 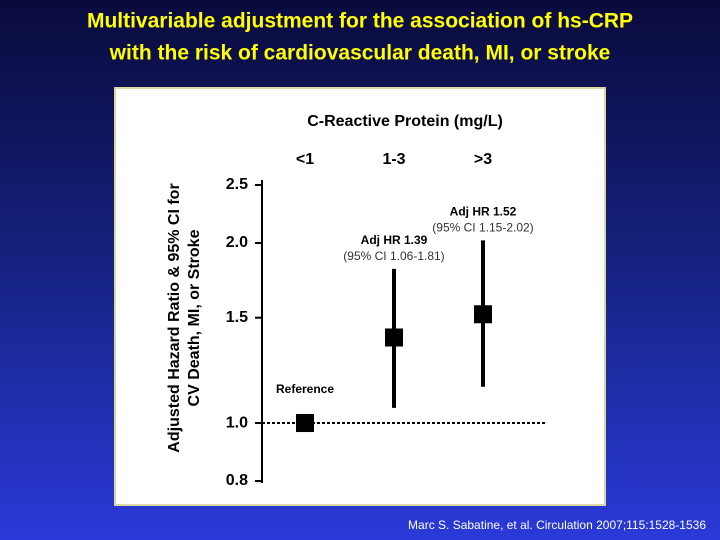 What do you see at coordinates (174, 317) in the screenshot?
I see `y-axis-label-line: Adjusted Hazard Ratio & 95% CI for` at bounding box center [174, 317].